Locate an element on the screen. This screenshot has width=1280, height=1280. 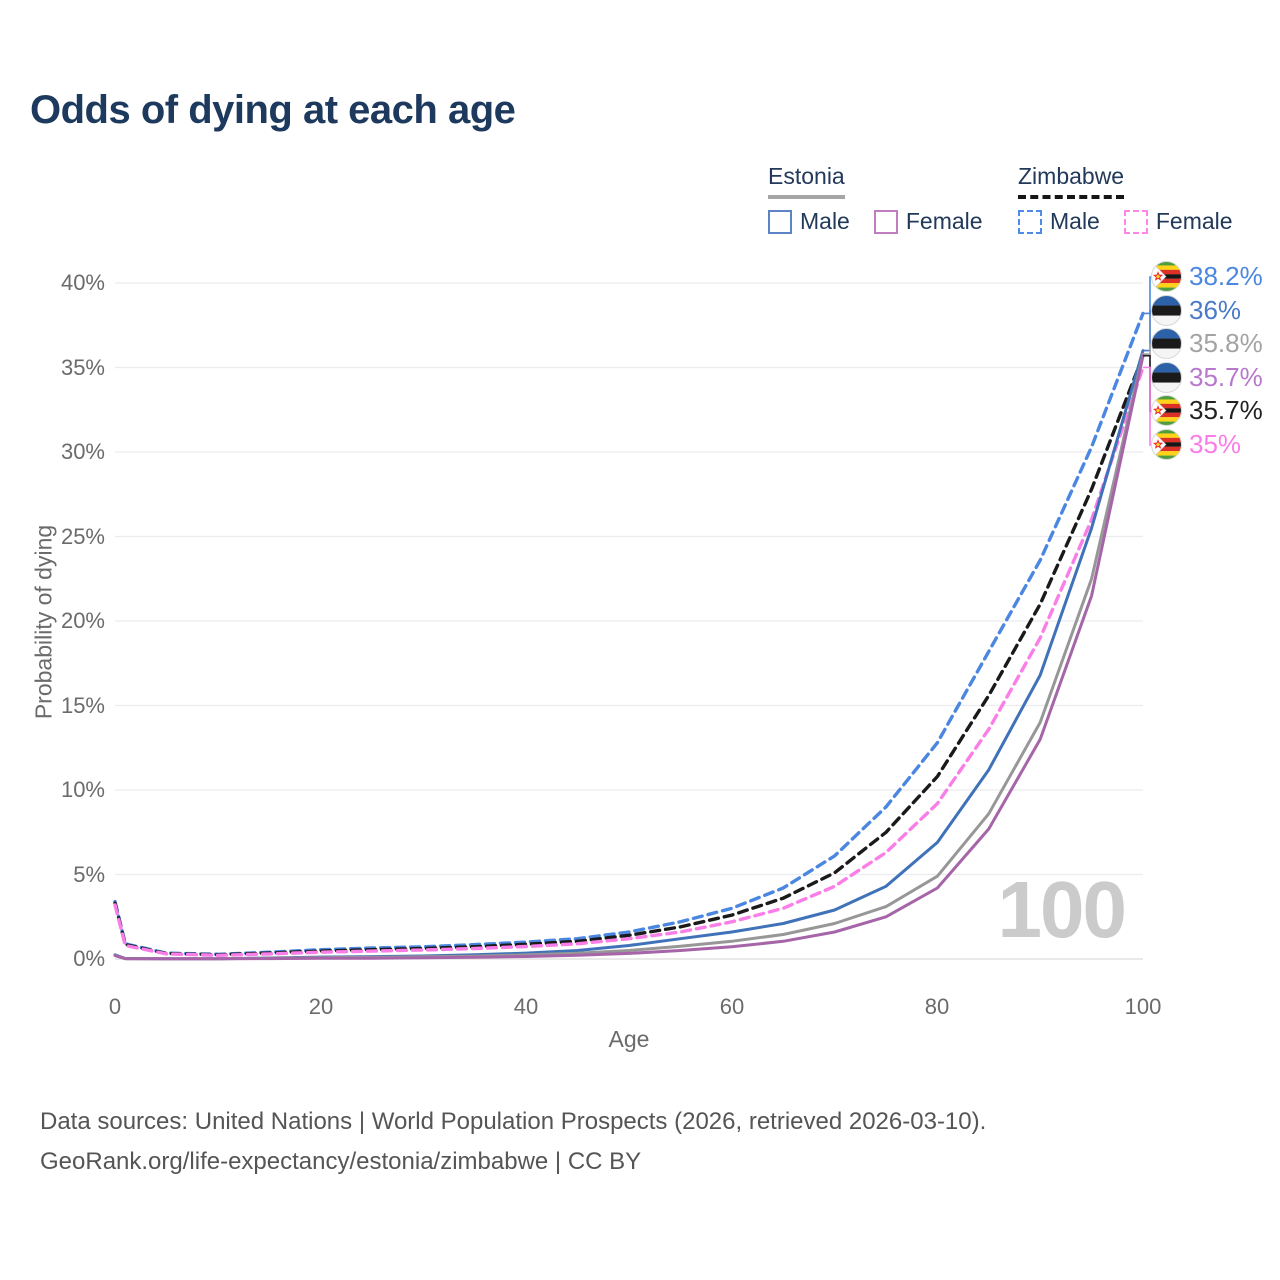
x-tick-label: 0 is located at coordinates (115, 1006).